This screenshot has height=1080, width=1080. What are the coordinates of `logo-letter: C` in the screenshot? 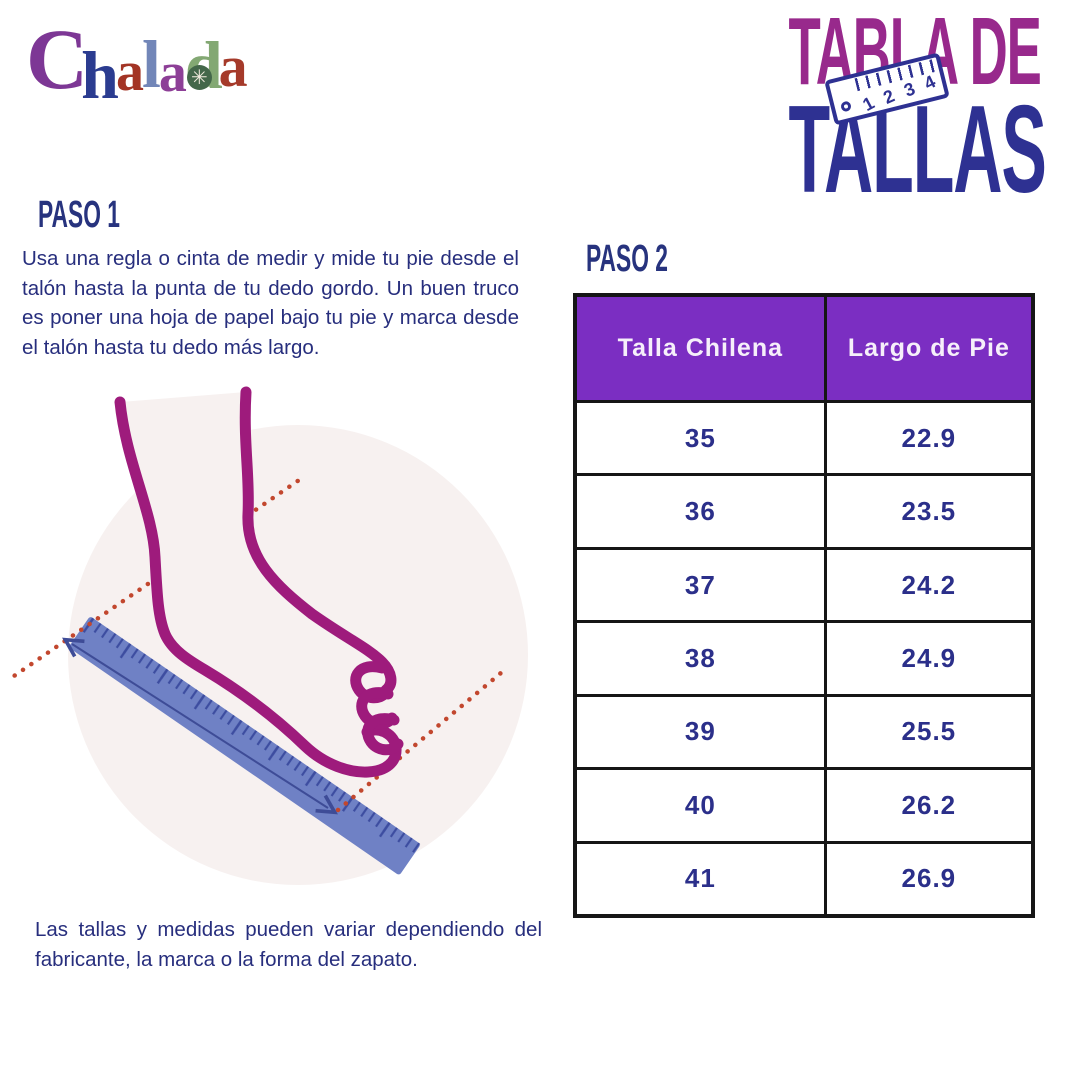 It's located at (57, 59).